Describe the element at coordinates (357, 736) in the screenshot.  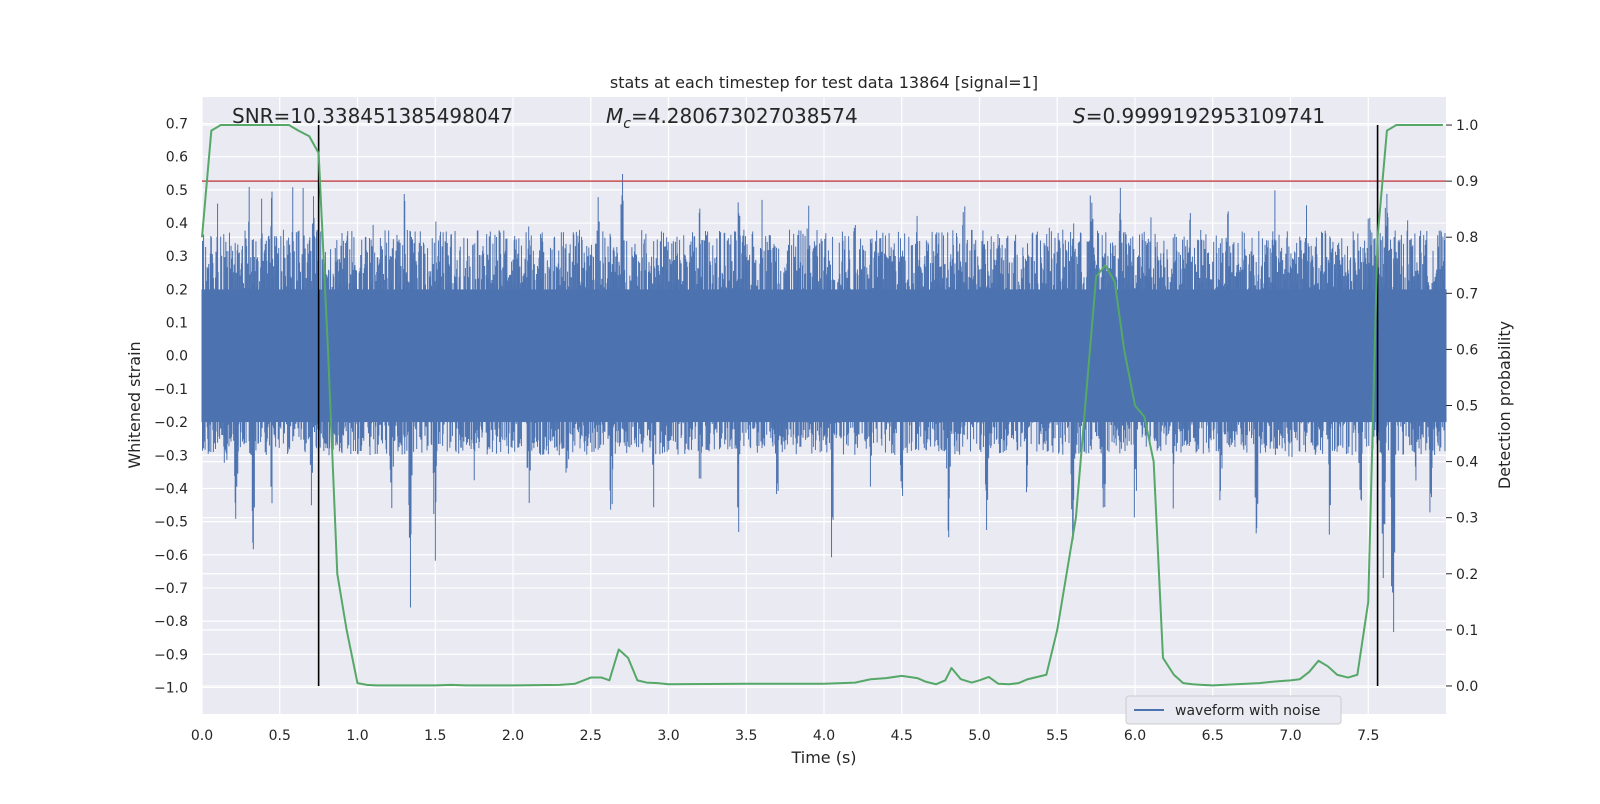
I see `x-tick-label: 1.0` at that location.